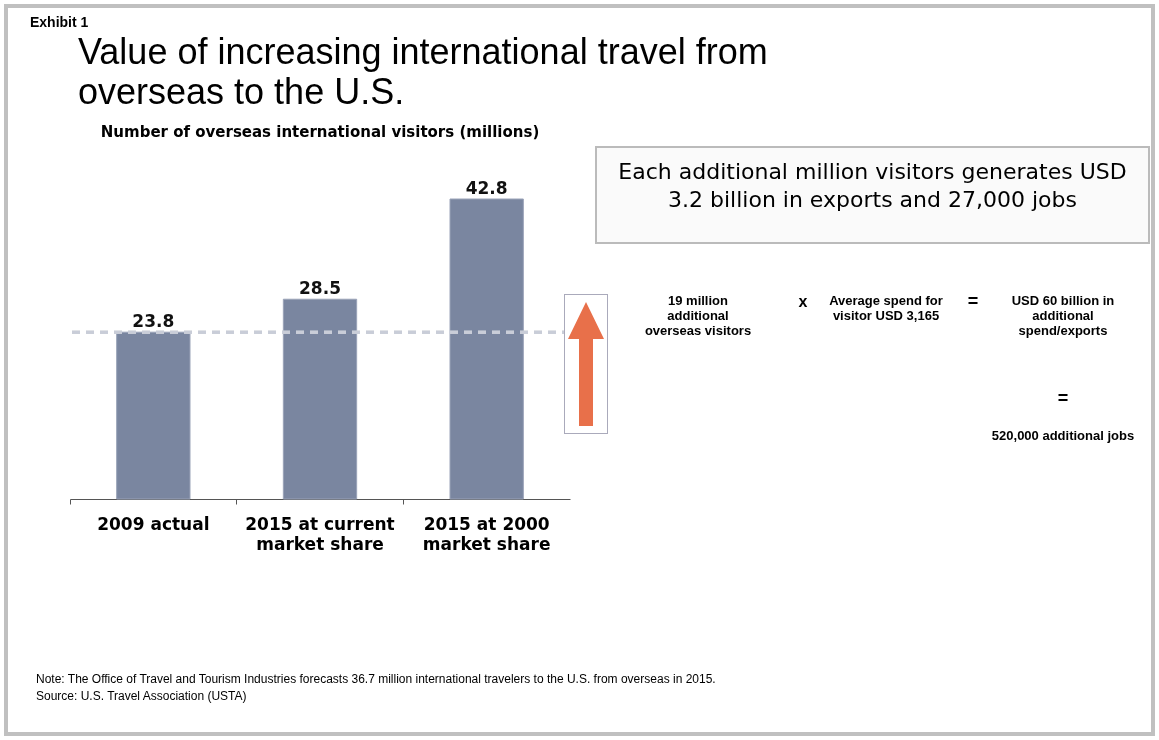 The image size is (1159, 740). What do you see at coordinates (320, 132) in the screenshot?
I see `chart-subtitle: Number of overseas international visitors (millions)` at bounding box center [320, 132].